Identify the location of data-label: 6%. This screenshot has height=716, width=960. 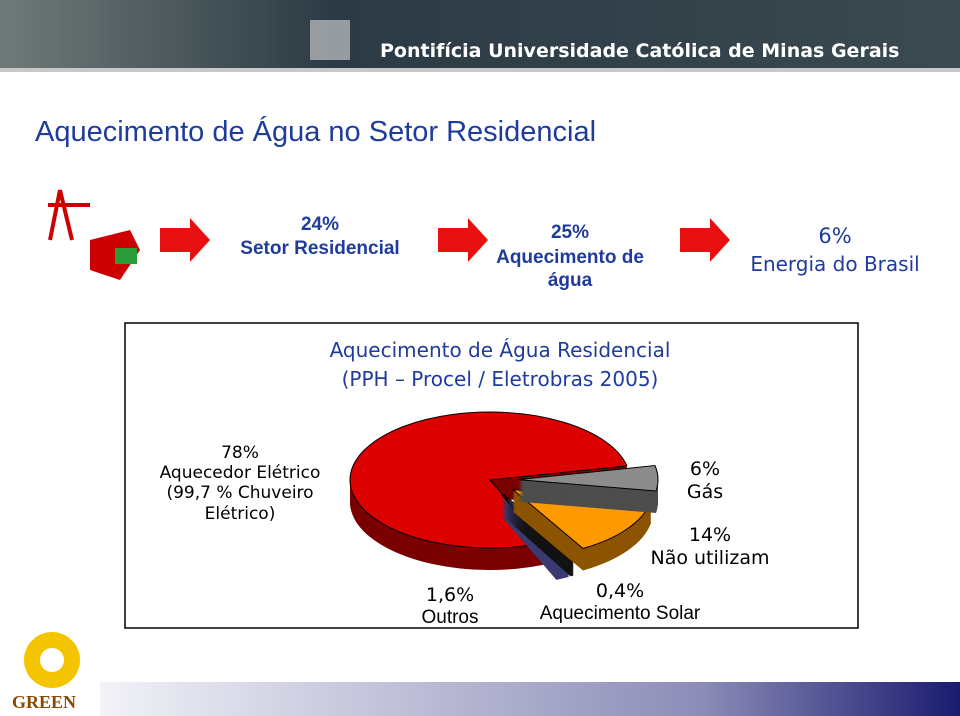
(705, 469).